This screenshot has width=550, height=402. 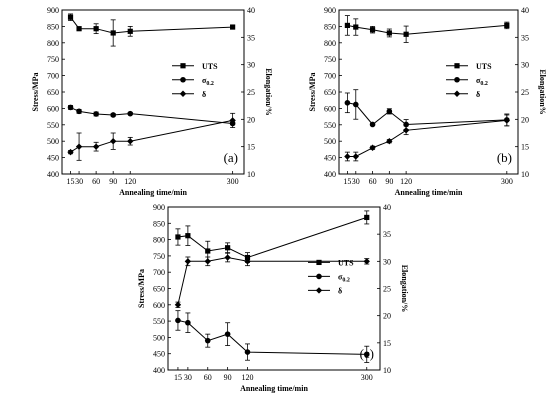 I want to click on panel-label: (a), so click(x=231, y=157).